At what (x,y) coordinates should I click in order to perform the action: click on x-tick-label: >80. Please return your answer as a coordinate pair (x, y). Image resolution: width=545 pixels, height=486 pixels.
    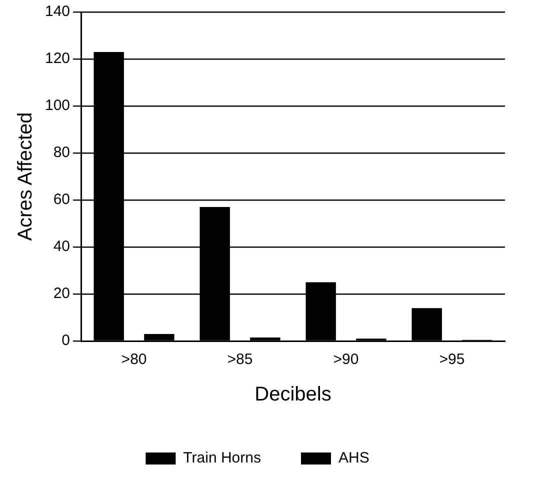
    Looking at the image, I should click on (134, 359).